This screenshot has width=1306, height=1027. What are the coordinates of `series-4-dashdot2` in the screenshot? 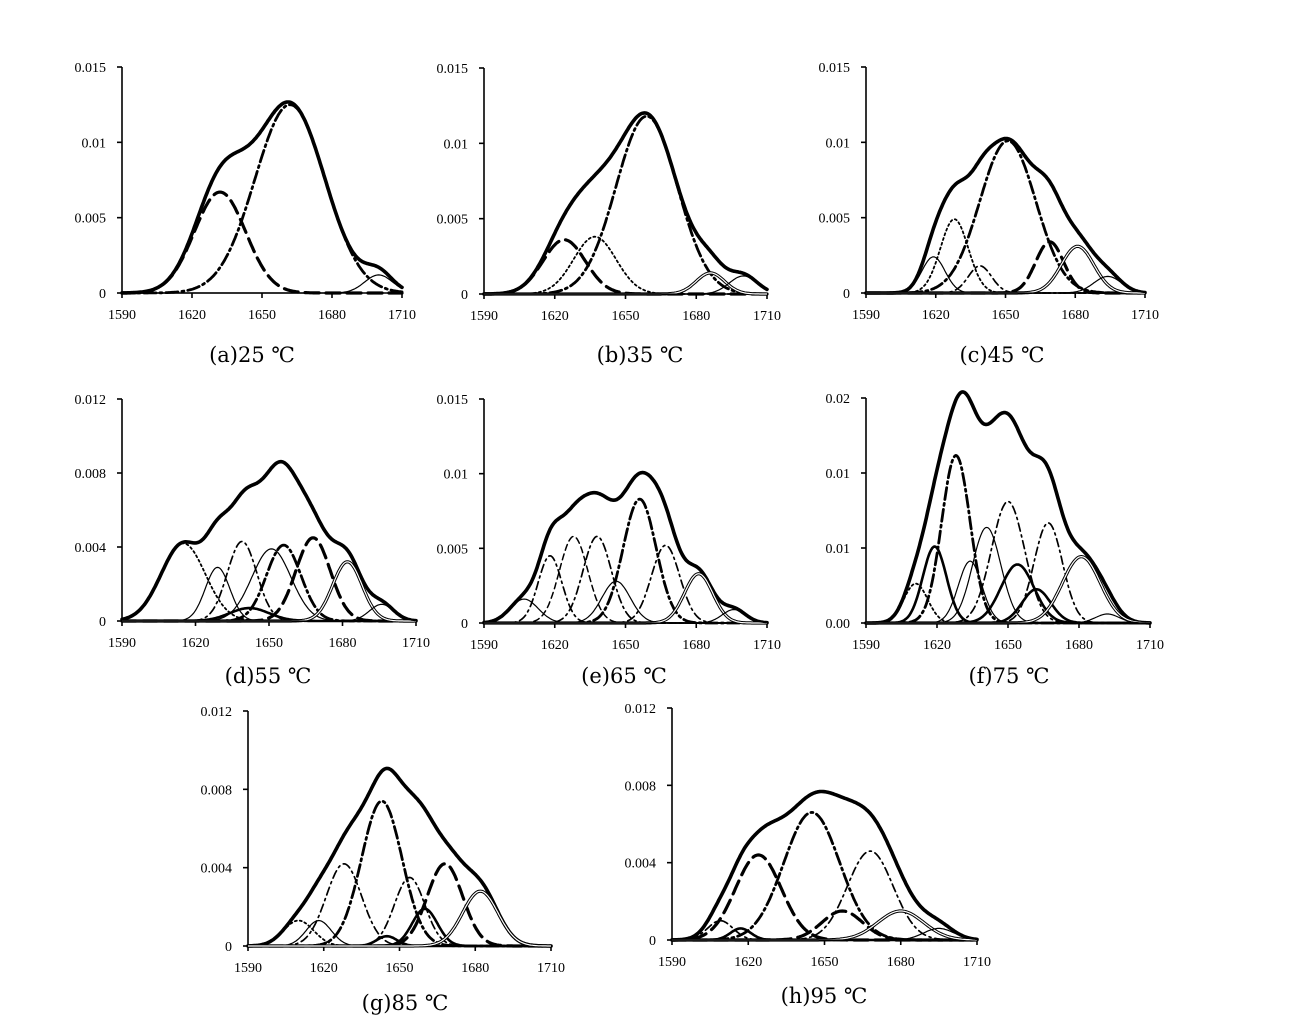 It's located at (625, 579).